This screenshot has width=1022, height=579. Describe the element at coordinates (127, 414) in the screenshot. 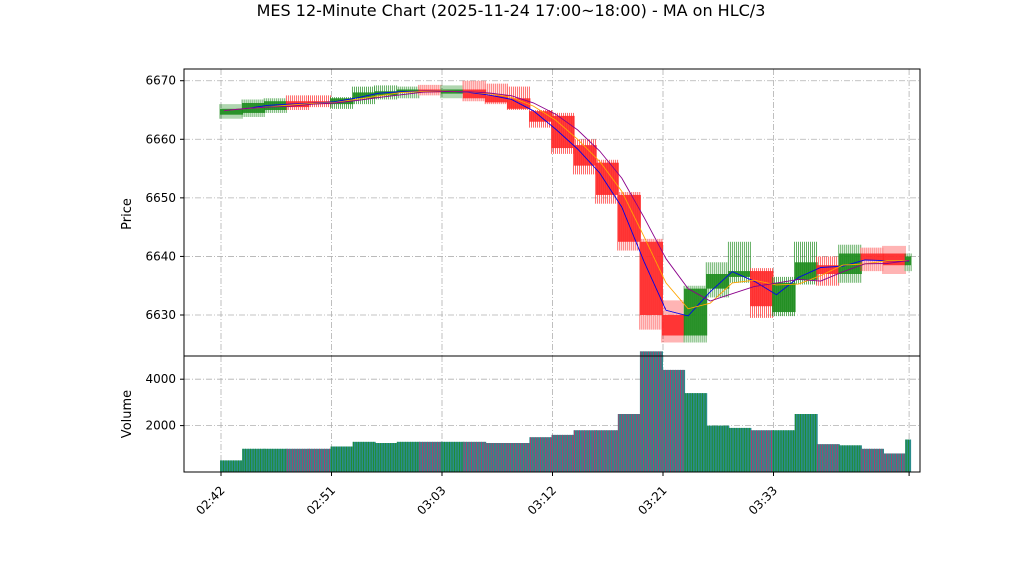

I see `volume-y-axis-label: Volume` at that location.